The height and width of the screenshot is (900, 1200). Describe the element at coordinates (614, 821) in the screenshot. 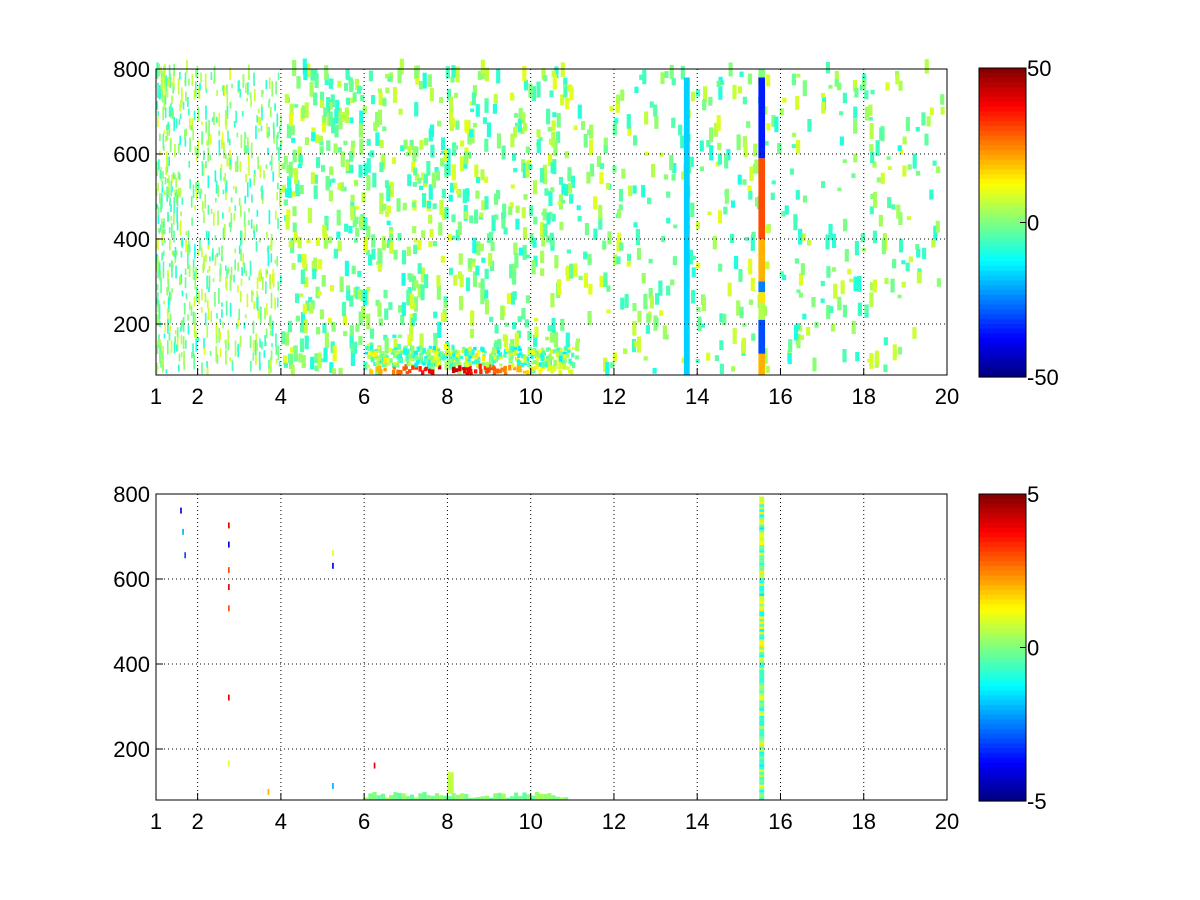

I see `x-tick-label: 12` at that location.